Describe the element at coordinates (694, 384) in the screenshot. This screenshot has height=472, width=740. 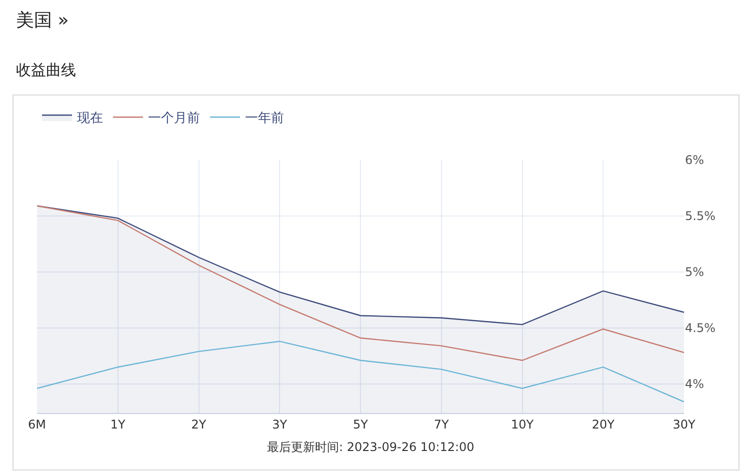
I see `y-tick-label: 4%` at that location.